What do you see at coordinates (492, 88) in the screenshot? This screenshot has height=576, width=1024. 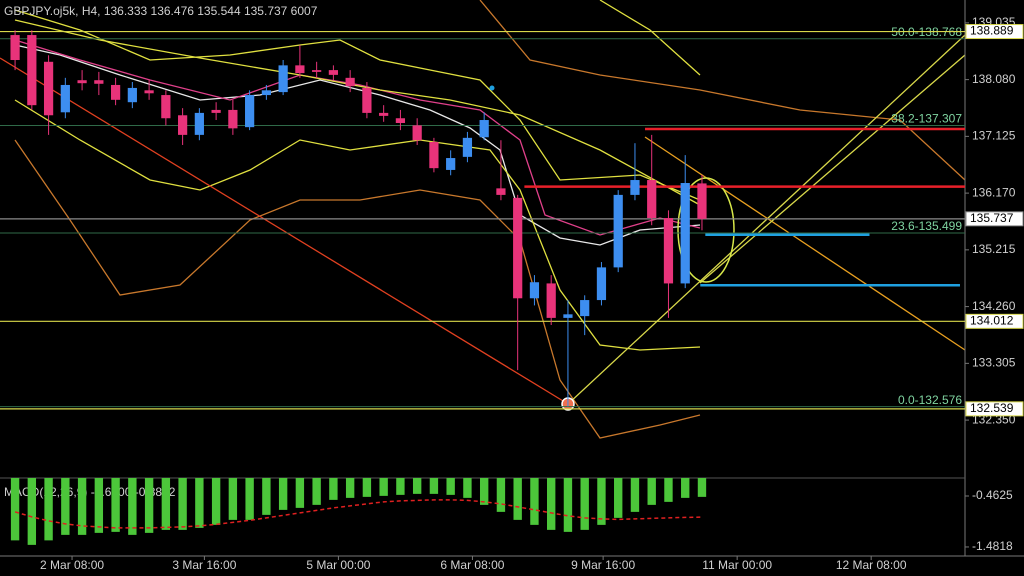 I see `dot-marker` at bounding box center [492, 88].